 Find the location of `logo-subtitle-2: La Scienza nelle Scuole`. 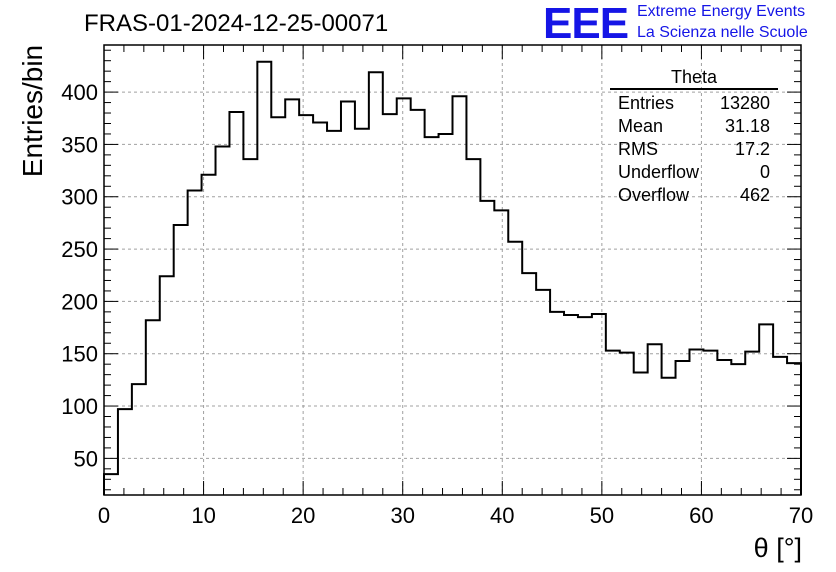

logo-subtitle-2: La Scienza nelle Scuole is located at coordinates (722, 32).